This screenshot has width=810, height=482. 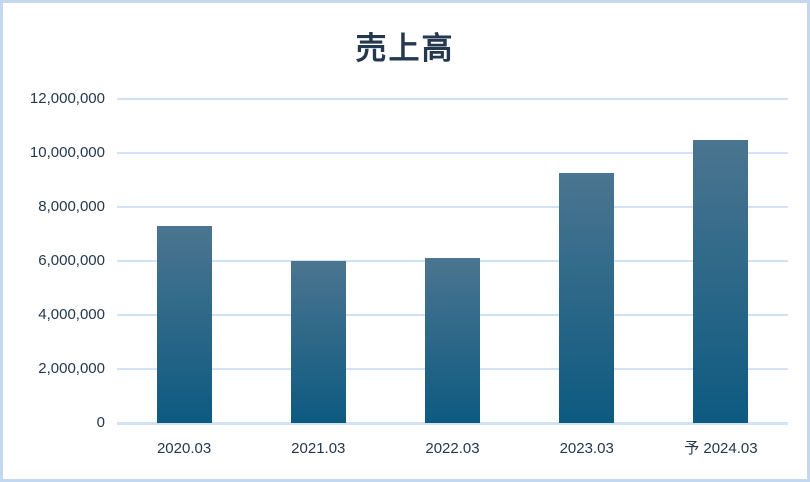 What do you see at coordinates (405, 48) in the screenshot?
I see `chart-title: 売上高` at bounding box center [405, 48].